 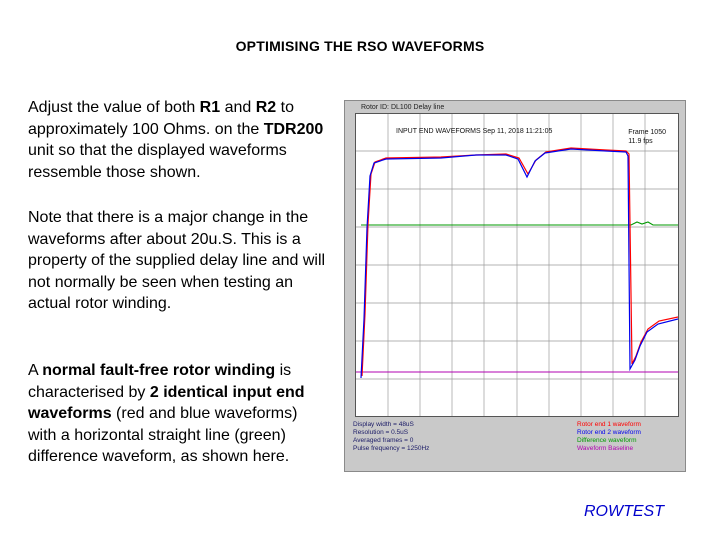 What do you see at coordinates (383, 424) in the screenshot?
I see `display-width: Display width = 48uS` at bounding box center [383, 424].